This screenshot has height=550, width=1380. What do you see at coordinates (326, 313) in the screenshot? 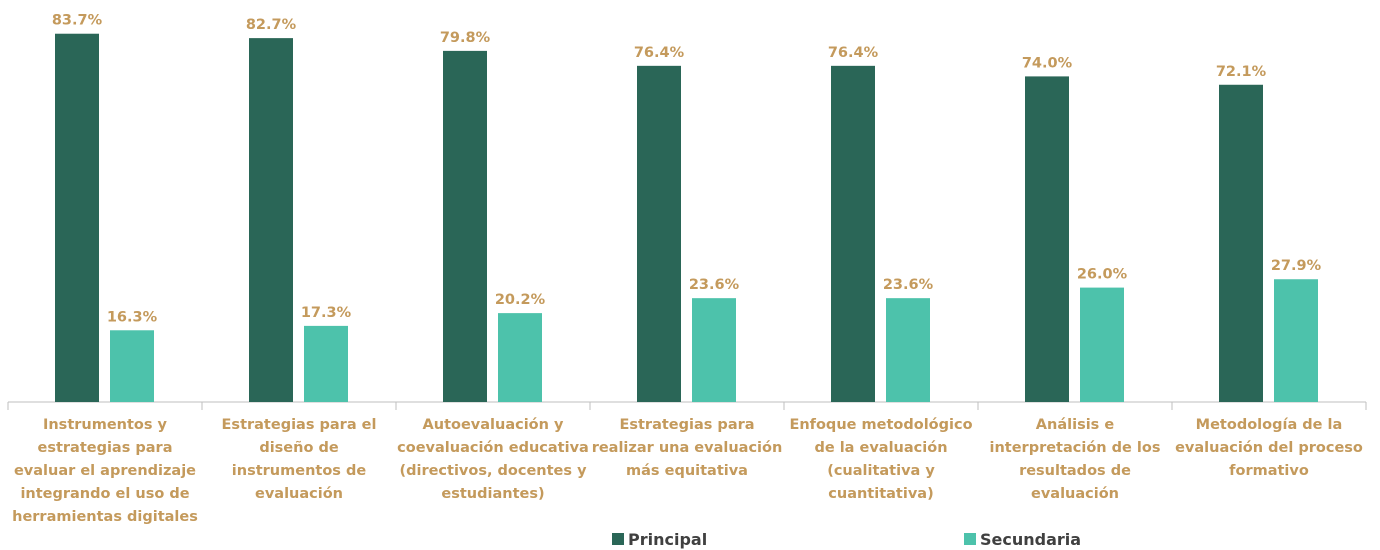
I see `value-label: 17.3%` at bounding box center [326, 313].